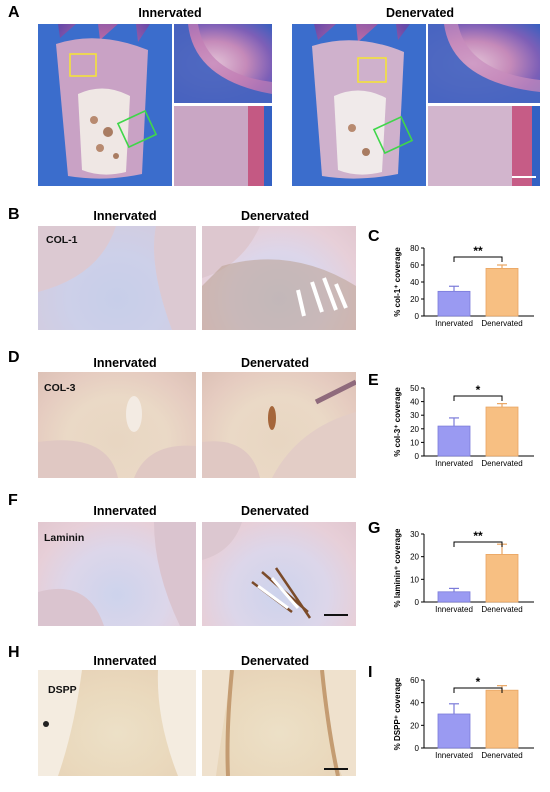 The height and width of the screenshot is (792, 550). What do you see at coordinates (359, 105) in the screenshot?
I see `micrograph-a-denervated-overview` at bounding box center [359, 105].